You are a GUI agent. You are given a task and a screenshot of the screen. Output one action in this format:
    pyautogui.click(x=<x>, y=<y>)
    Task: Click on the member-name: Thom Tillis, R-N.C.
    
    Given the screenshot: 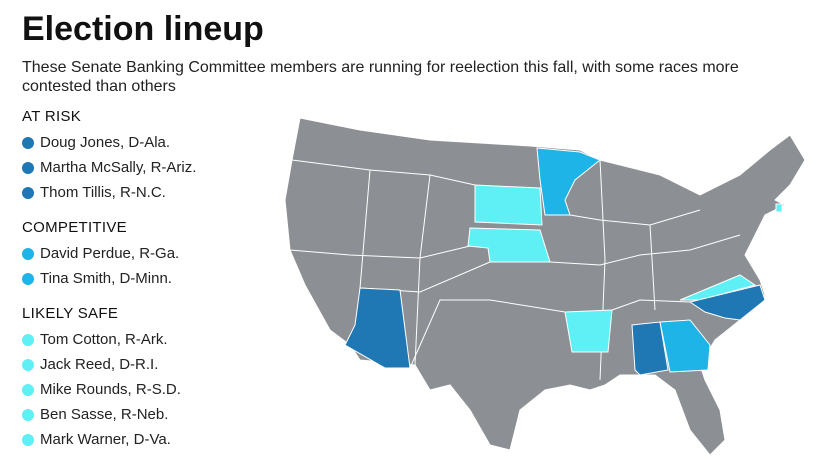 What is the action you would take?
    pyautogui.click(x=103, y=192)
    